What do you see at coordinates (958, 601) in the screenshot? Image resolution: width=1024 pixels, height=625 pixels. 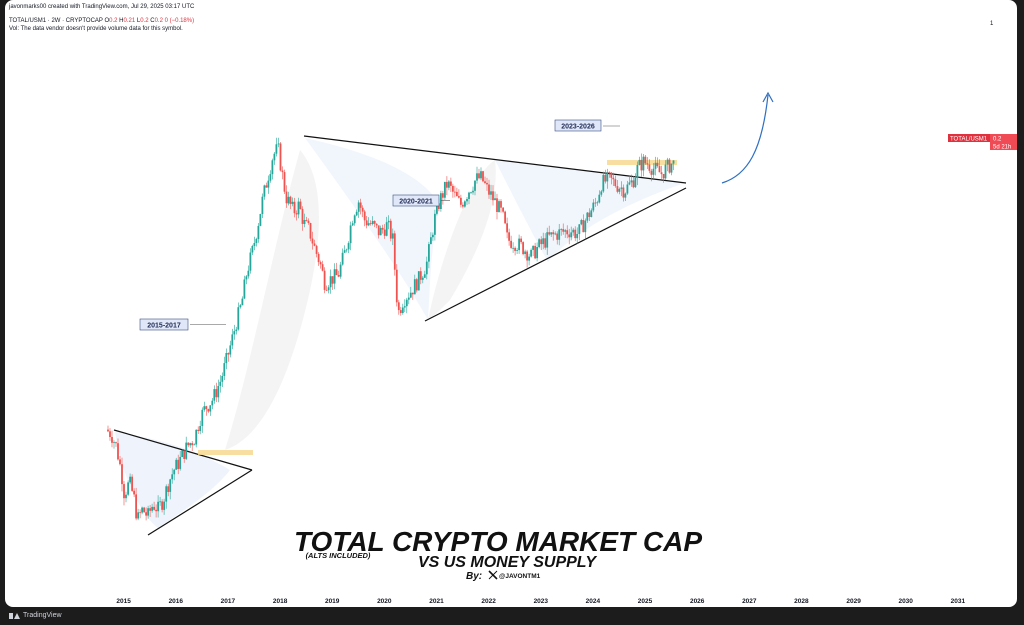 I see `x-tick-label: 2031` at bounding box center [958, 601].